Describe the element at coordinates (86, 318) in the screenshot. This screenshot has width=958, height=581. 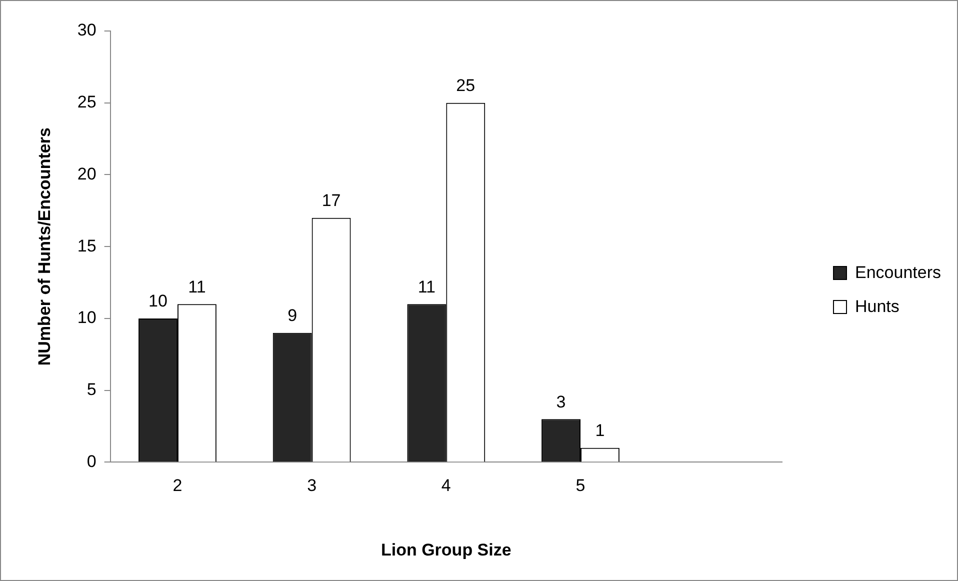
I see `y-tick-label: 10` at that location.